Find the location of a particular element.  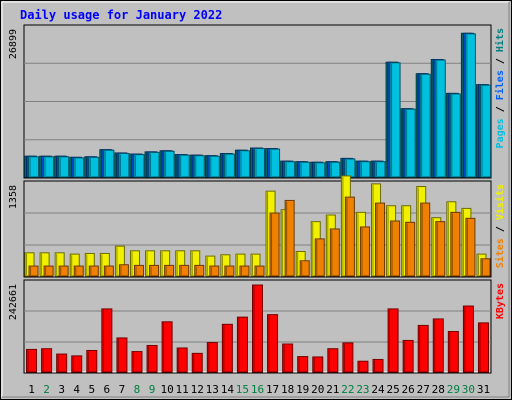

day-label-6: 6 is located at coordinates (107, 389).